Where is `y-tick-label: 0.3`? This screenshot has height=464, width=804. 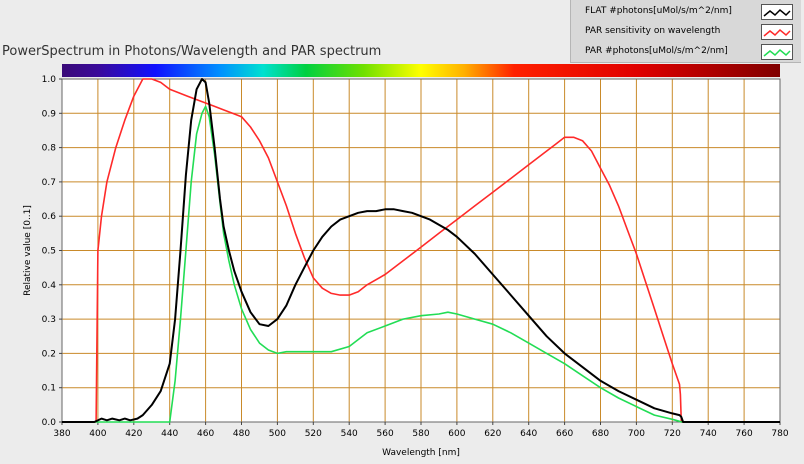 y-tick-label: 0.3 is located at coordinates (49, 320).